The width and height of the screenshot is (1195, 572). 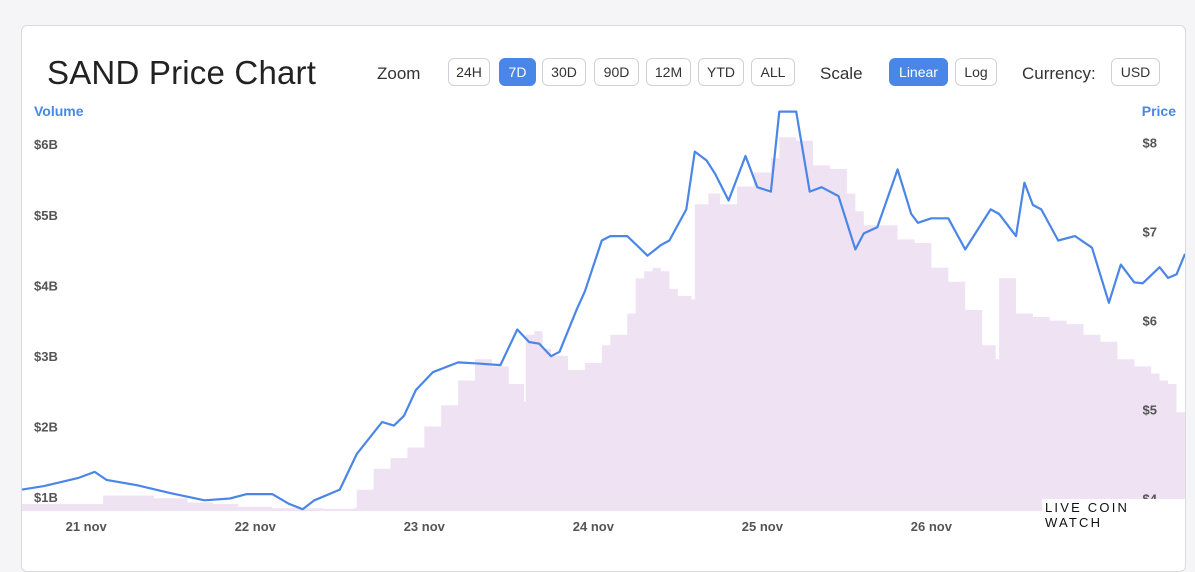 I want to click on zoom-90d-button: 90D, so click(x=616, y=72).